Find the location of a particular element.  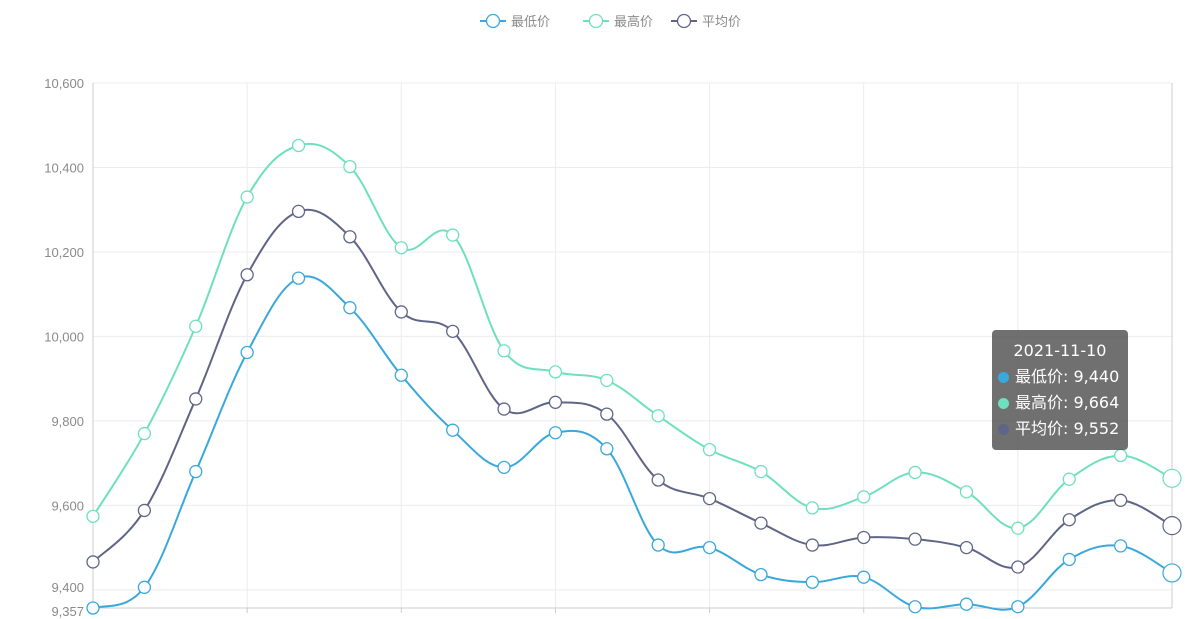

y-tick-label: 9,600 is located at coordinates (67, 505).